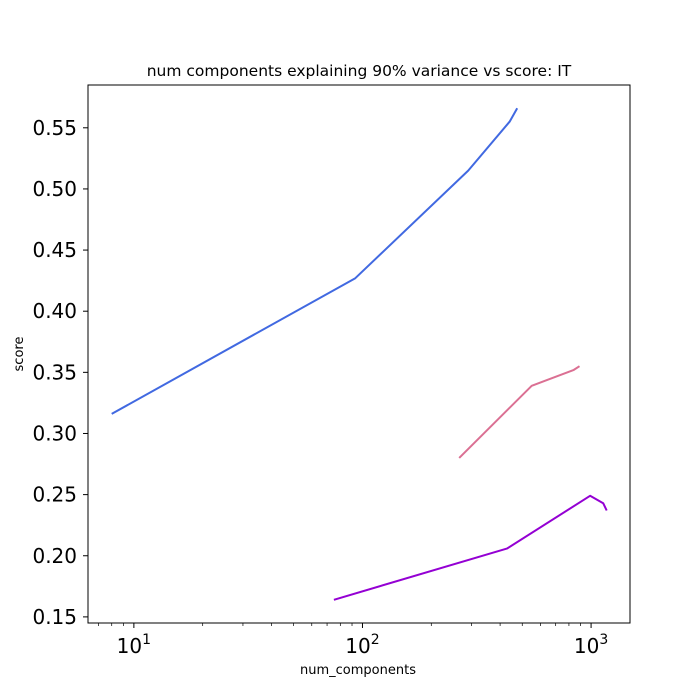 The height and width of the screenshot is (700, 700). I want to click on y-tick-label: 0.45, so click(54, 250).